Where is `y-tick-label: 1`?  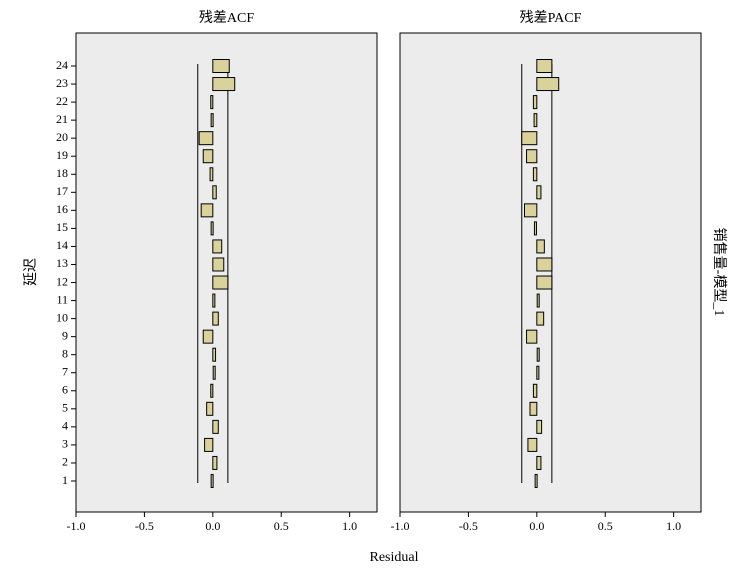
y-tick-label: 1 is located at coordinates (65, 480).